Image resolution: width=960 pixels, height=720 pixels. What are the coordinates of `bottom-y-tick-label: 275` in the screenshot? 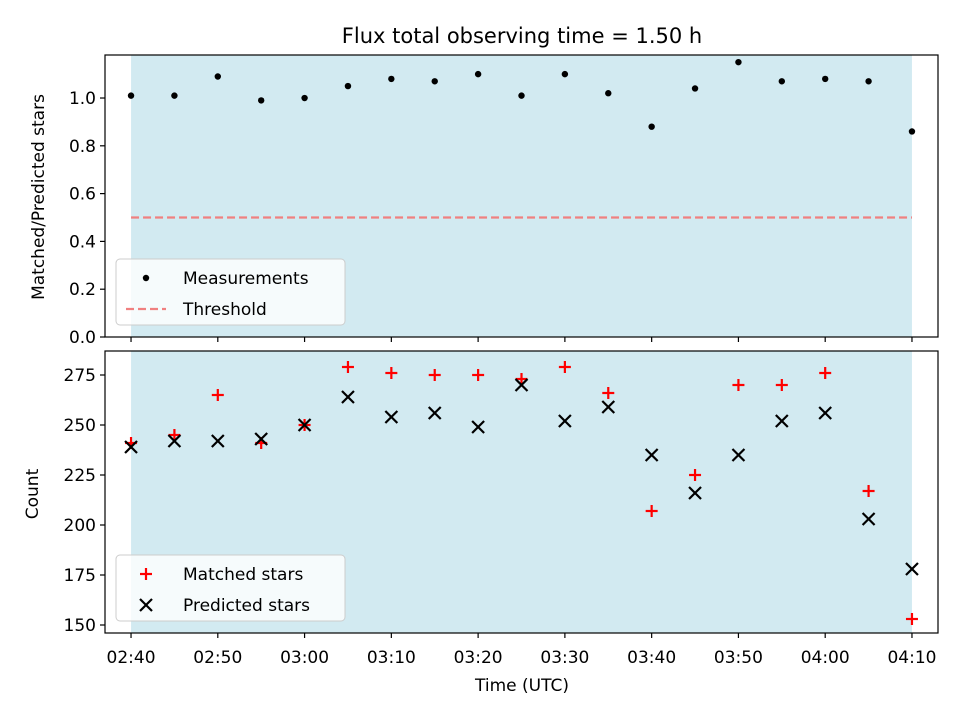 It's located at (80, 376).